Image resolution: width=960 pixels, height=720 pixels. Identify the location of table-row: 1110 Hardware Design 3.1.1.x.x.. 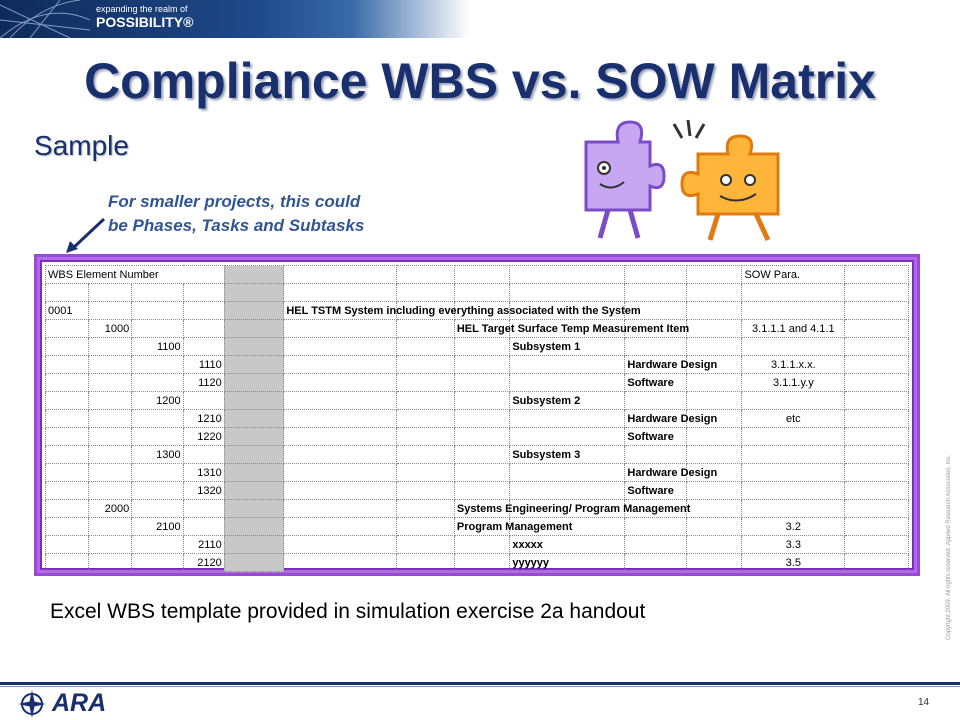
(476, 364).